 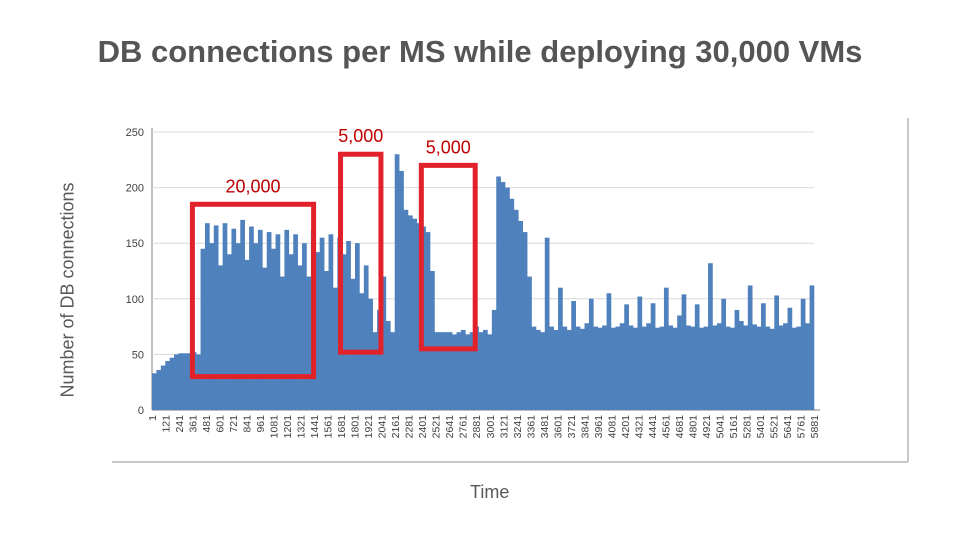 I want to click on x-tick-label: 5521, so click(x=775, y=427).